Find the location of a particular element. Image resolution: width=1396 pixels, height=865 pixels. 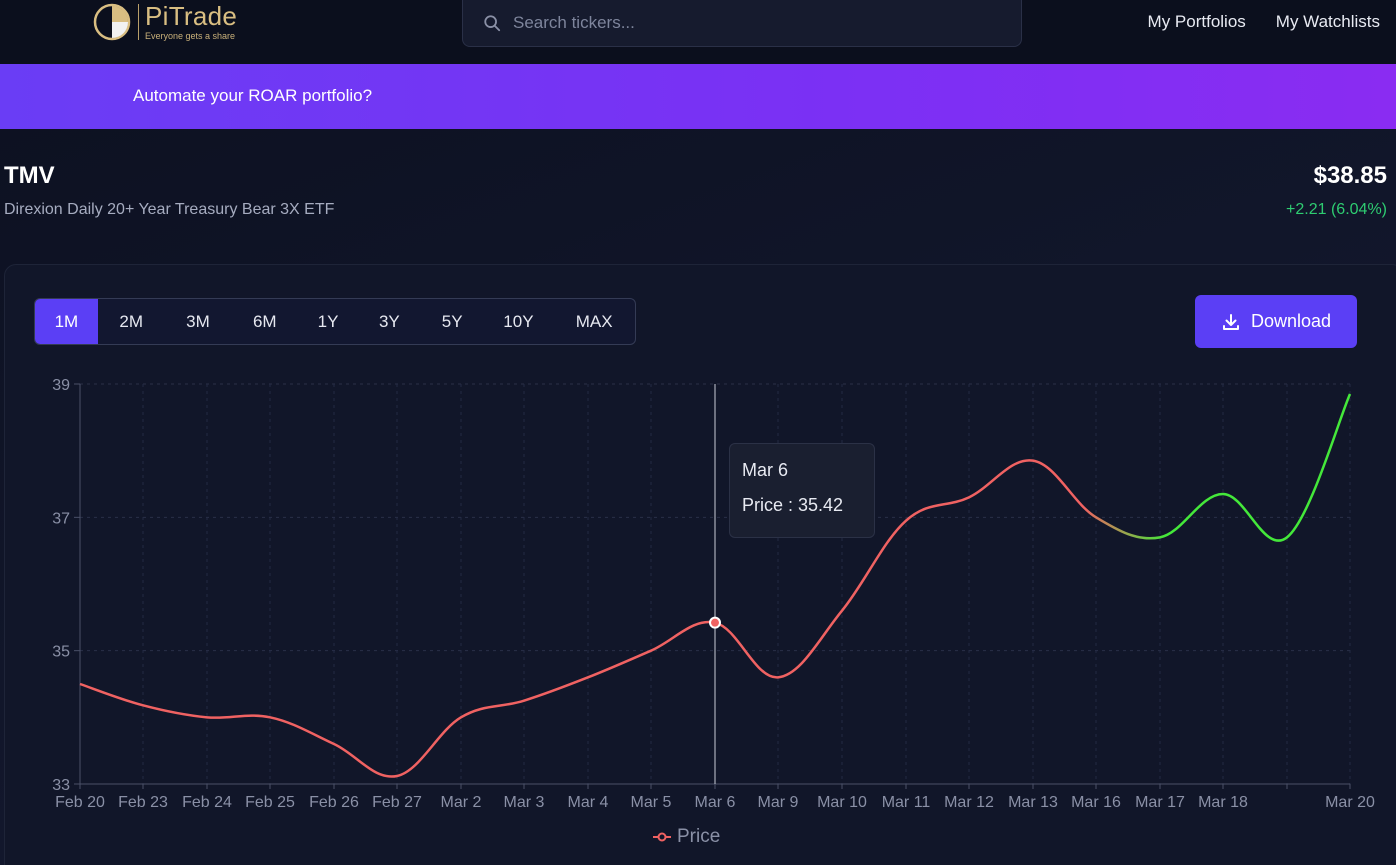

range-3y: 3Y is located at coordinates (389, 321).